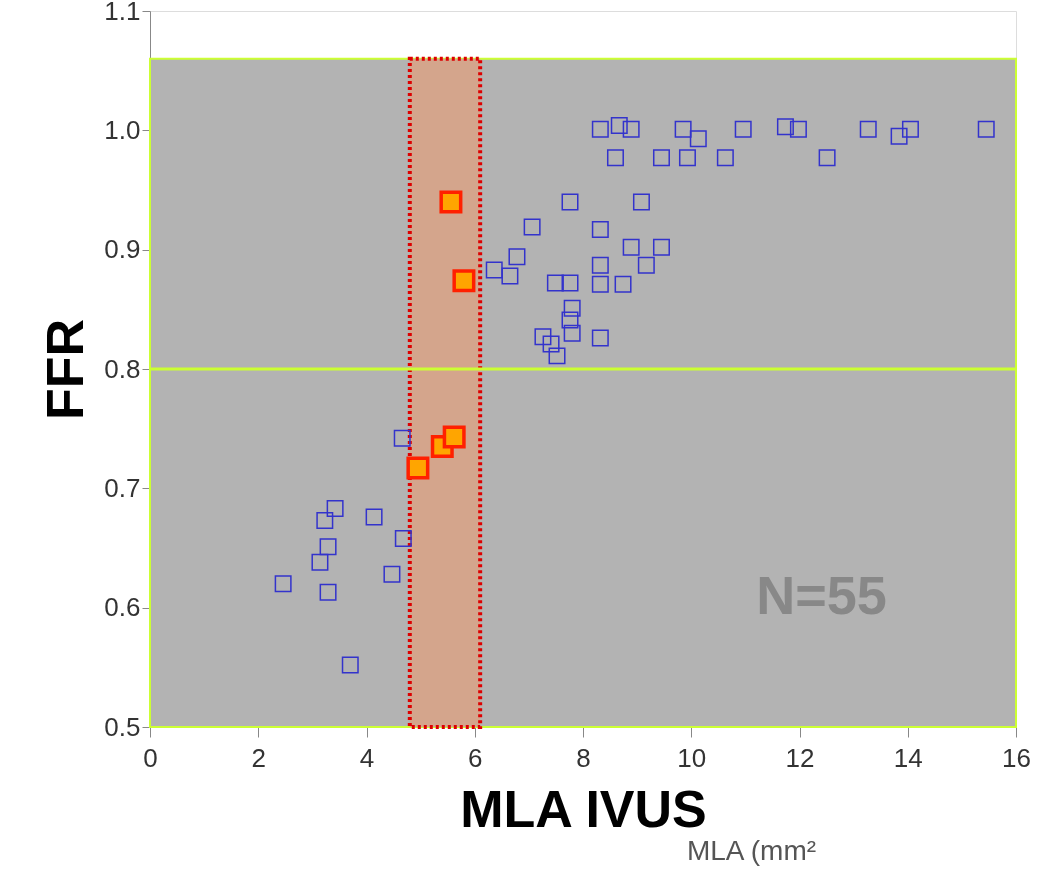 The width and height of the screenshot is (1039, 889). What do you see at coordinates (258, 757) in the screenshot?
I see `x-tick-label: 2` at bounding box center [258, 757].